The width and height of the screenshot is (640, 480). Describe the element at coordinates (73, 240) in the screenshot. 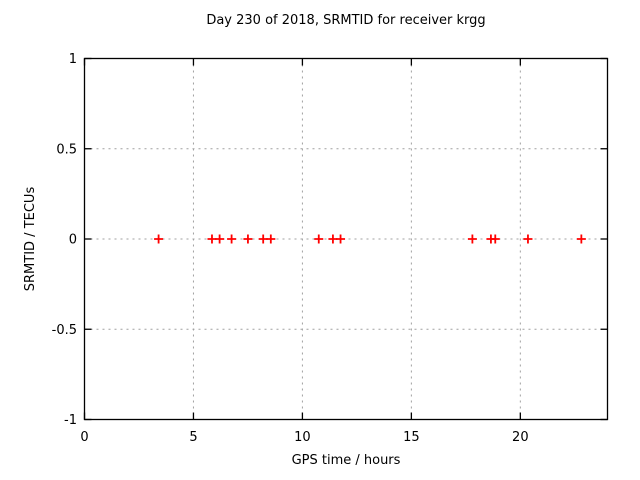

I see `y-tick-label: 0` at that location.